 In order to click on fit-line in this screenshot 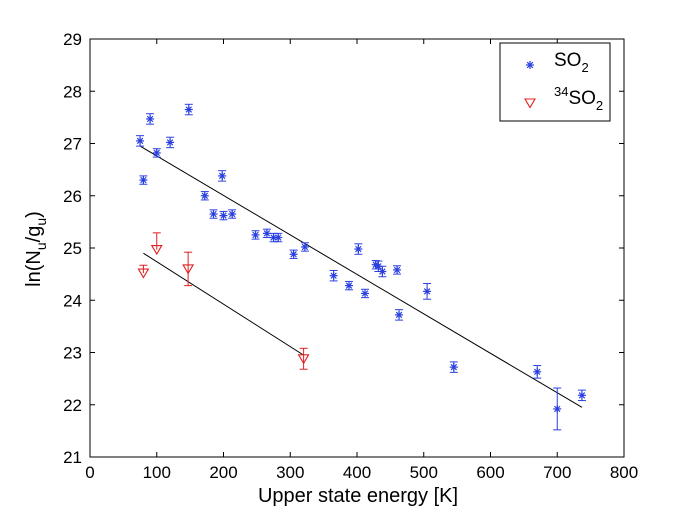, I will do `click(223, 304)`.